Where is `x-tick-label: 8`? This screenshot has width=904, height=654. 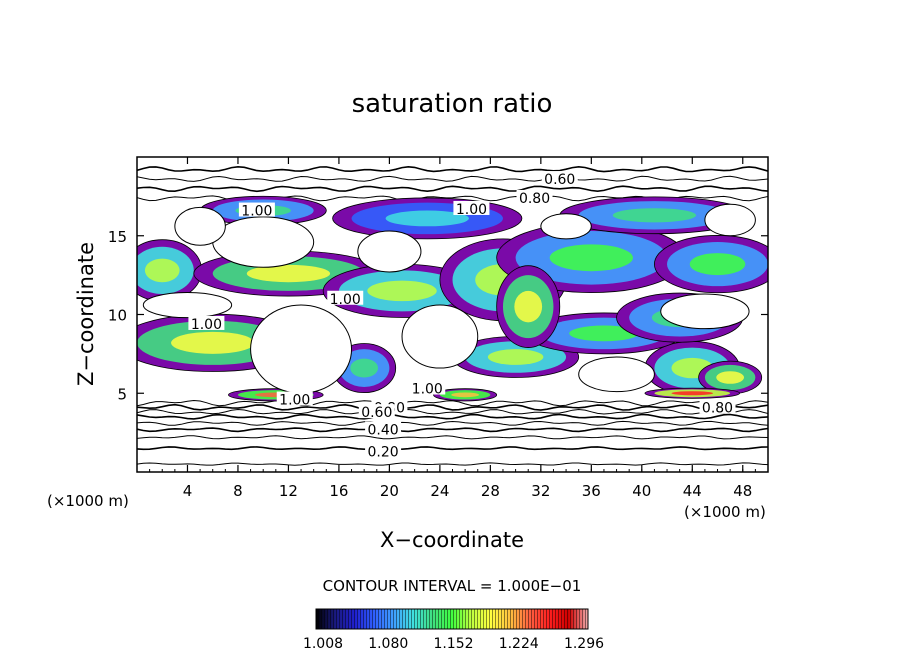
x-tick-label: 8 is located at coordinates (238, 491).